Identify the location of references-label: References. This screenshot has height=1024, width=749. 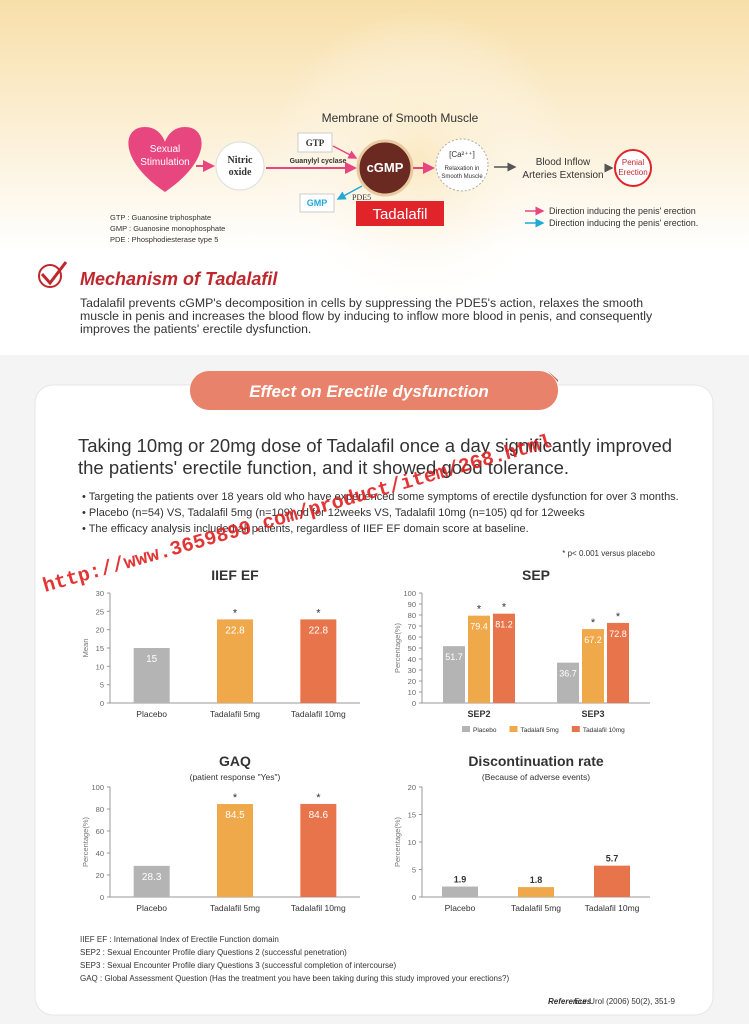
(570, 1001).